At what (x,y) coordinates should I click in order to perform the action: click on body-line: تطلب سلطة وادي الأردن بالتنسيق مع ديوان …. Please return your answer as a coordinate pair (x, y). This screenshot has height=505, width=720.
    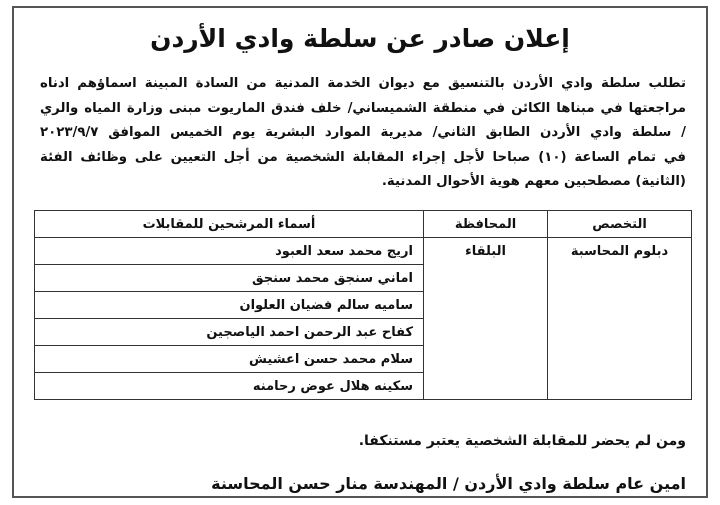
    Looking at the image, I should click on (363, 83).